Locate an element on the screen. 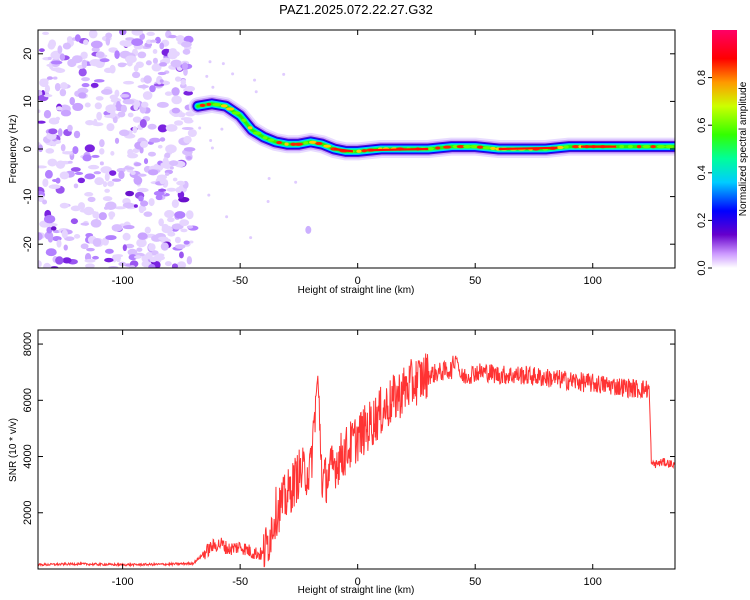 This screenshot has width=750, height=600. colorbar-tick-label: 0.6 is located at coordinates (702, 125).